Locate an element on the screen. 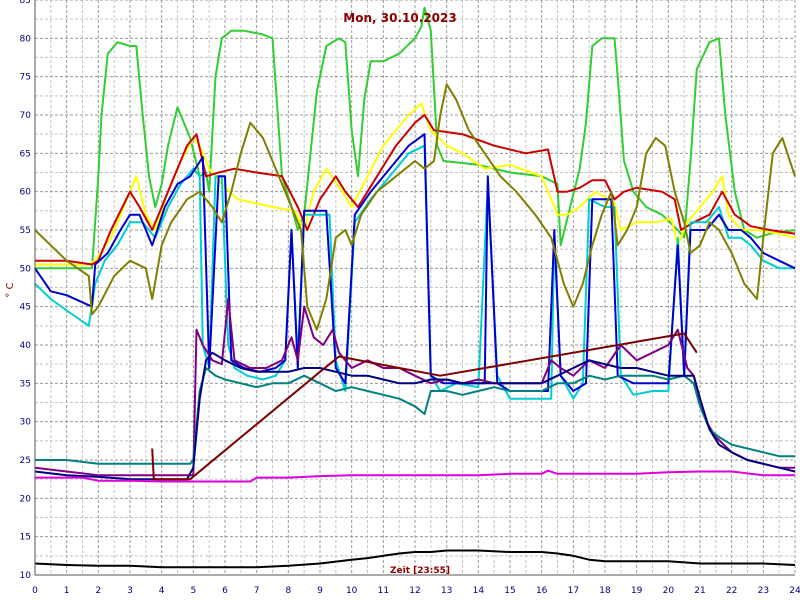 The width and height of the screenshot is (800, 600). y-tick-label: 30 is located at coordinates (26, 423).